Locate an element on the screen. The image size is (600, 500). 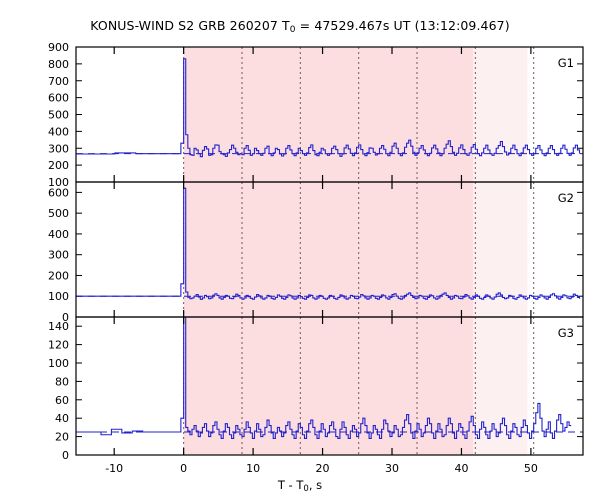
x-tick-label: 50 is located at coordinates (531, 468).